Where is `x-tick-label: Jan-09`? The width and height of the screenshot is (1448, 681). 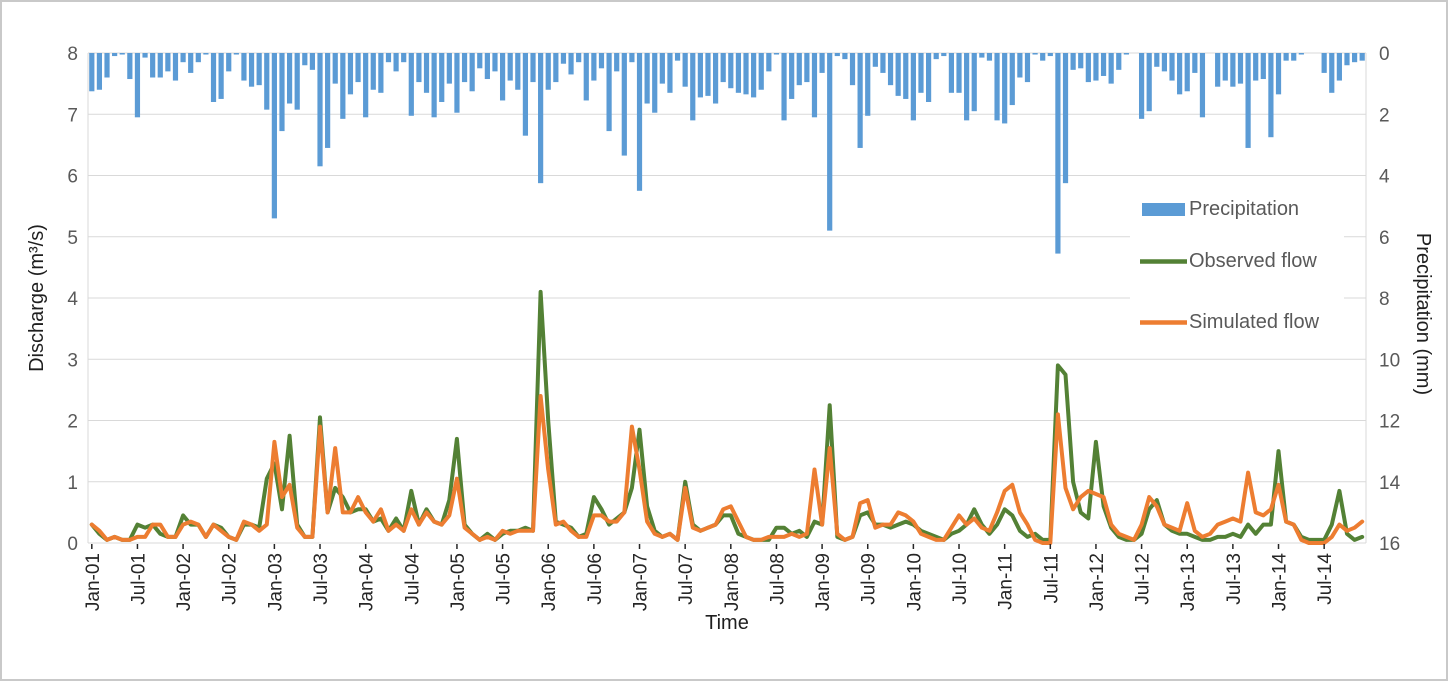 x-tick-label: Jan-09 is located at coordinates (823, 582).